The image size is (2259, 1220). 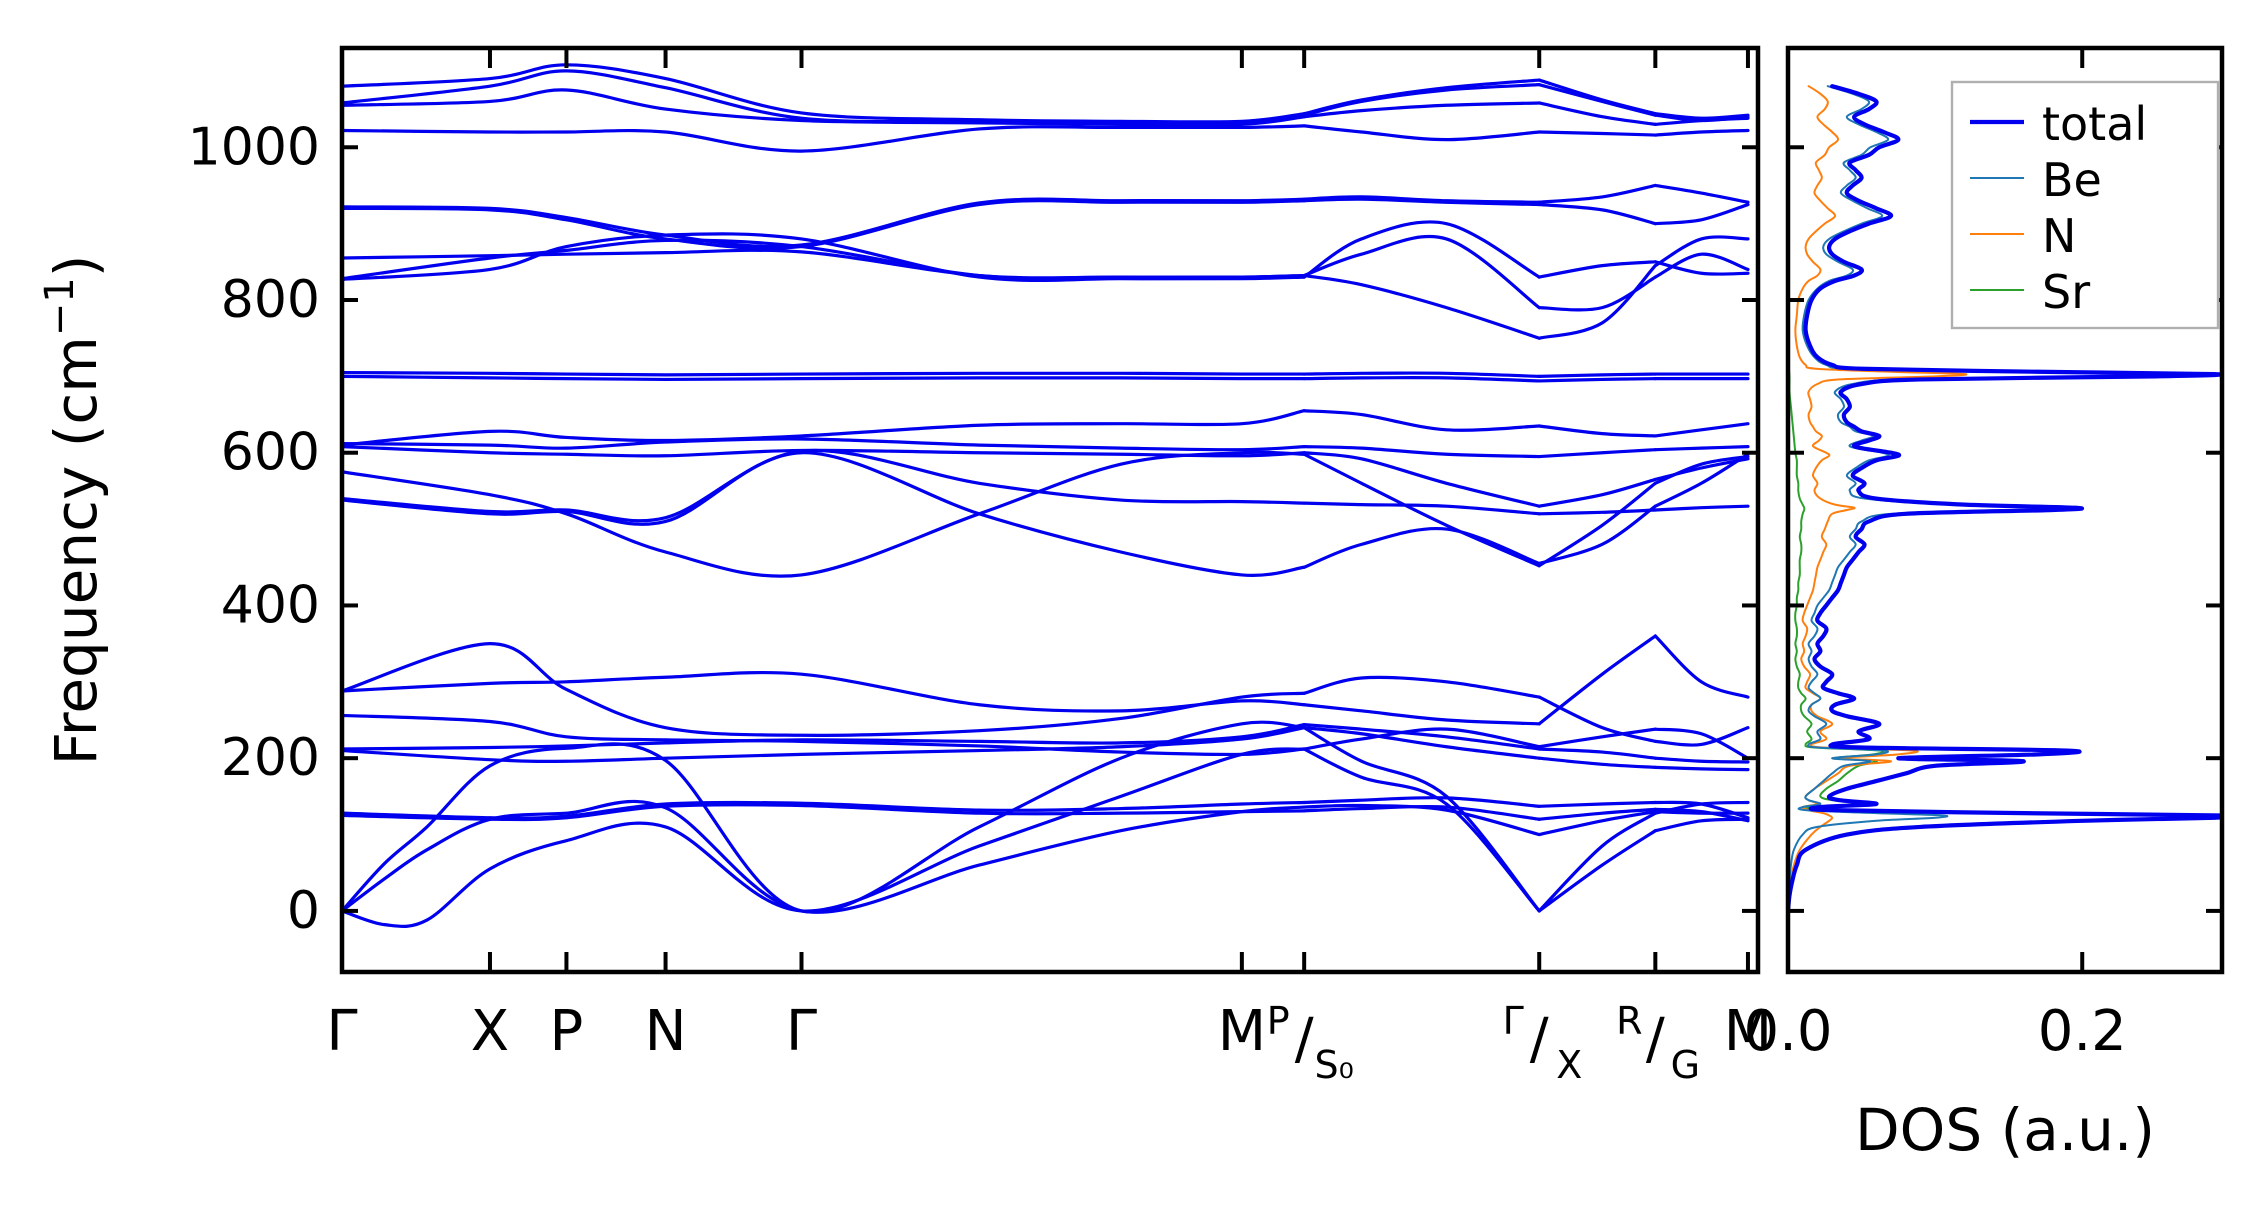 What do you see at coordinates (1878, 498) in the screenshot?
I see `dos-curve-N` at bounding box center [1878, 498].